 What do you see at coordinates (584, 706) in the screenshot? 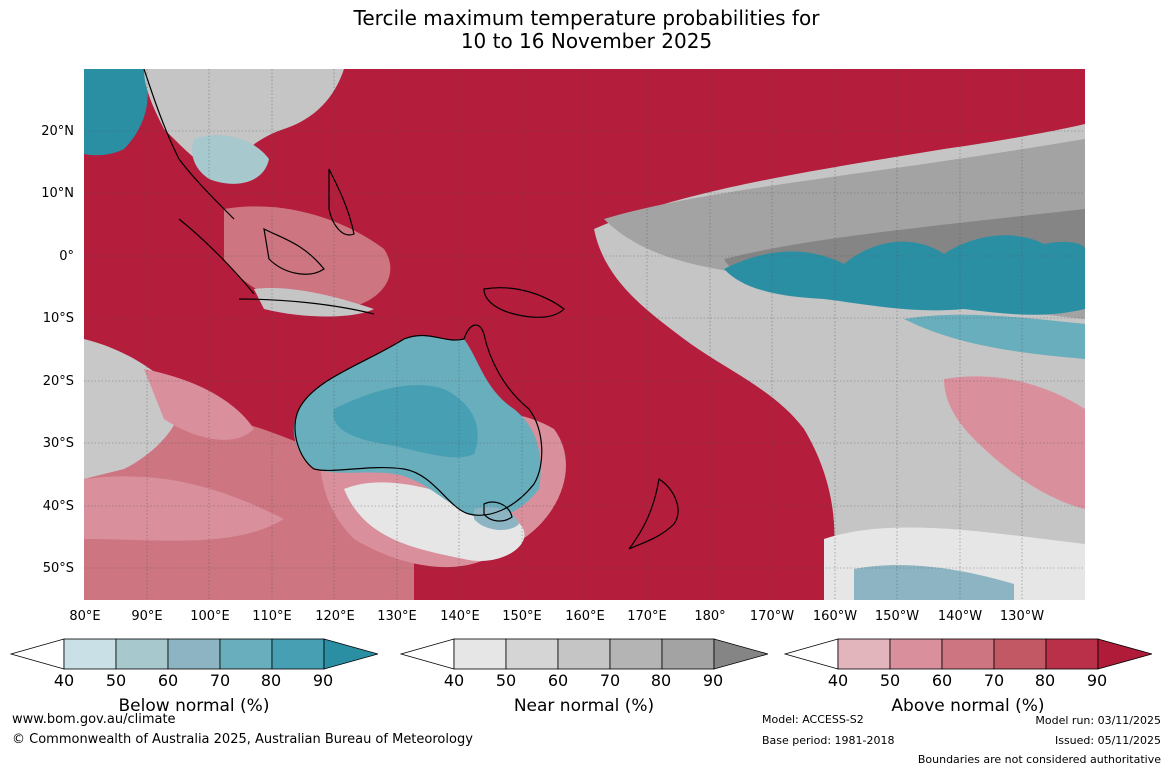
I see `near-normal-colorbar-title: Near normal (%)` at bounding box center [584, 706].